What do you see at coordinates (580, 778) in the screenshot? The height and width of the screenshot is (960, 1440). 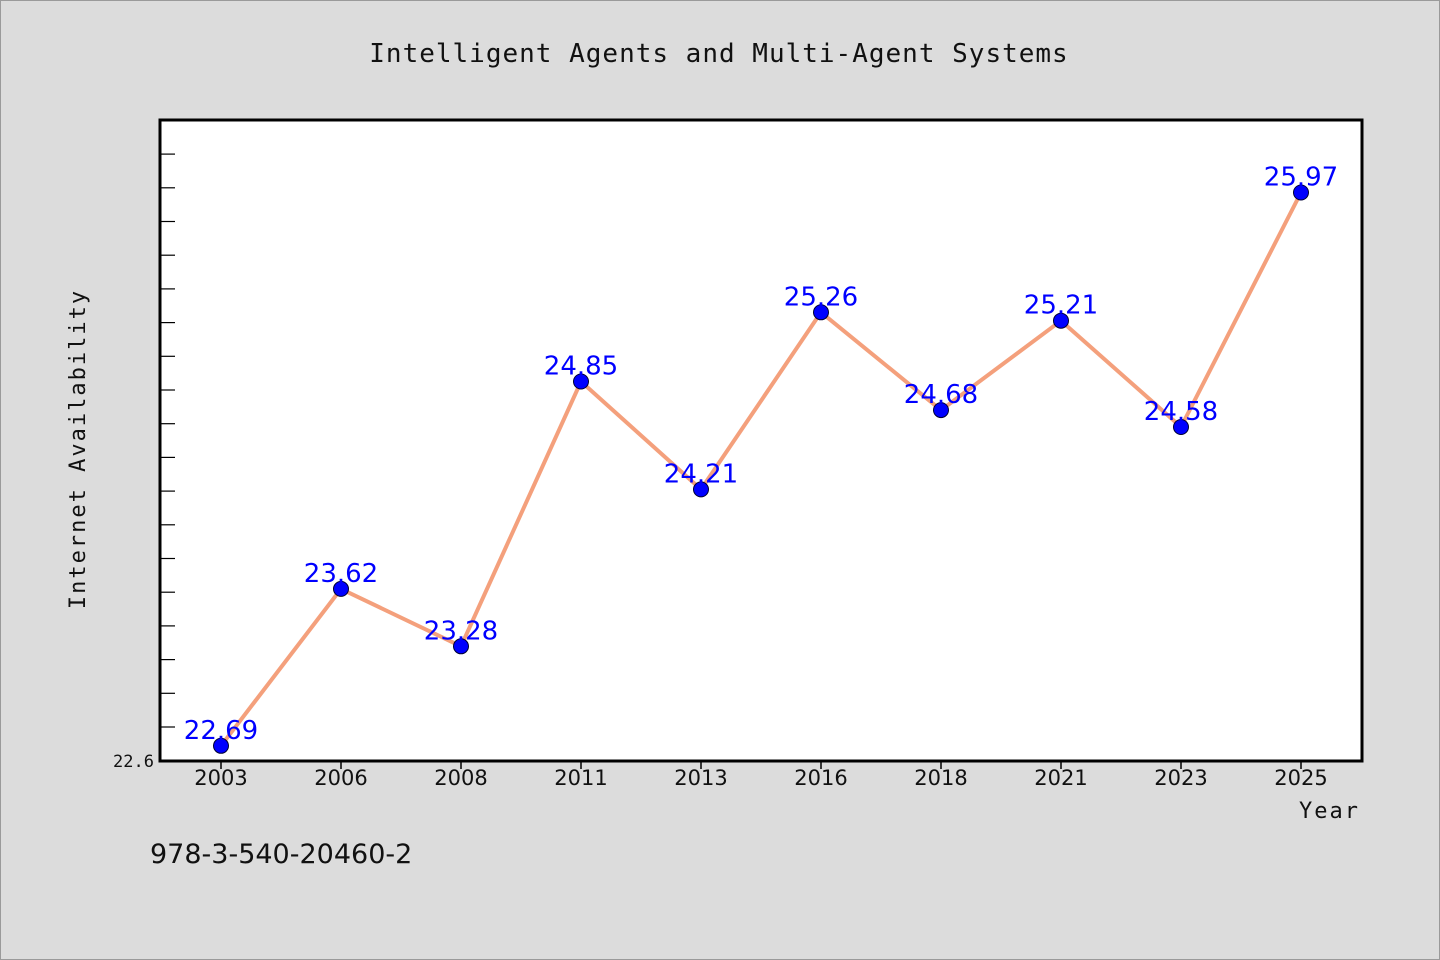 I see `x-tick-label: 2011` at bounding box center [580, 778].